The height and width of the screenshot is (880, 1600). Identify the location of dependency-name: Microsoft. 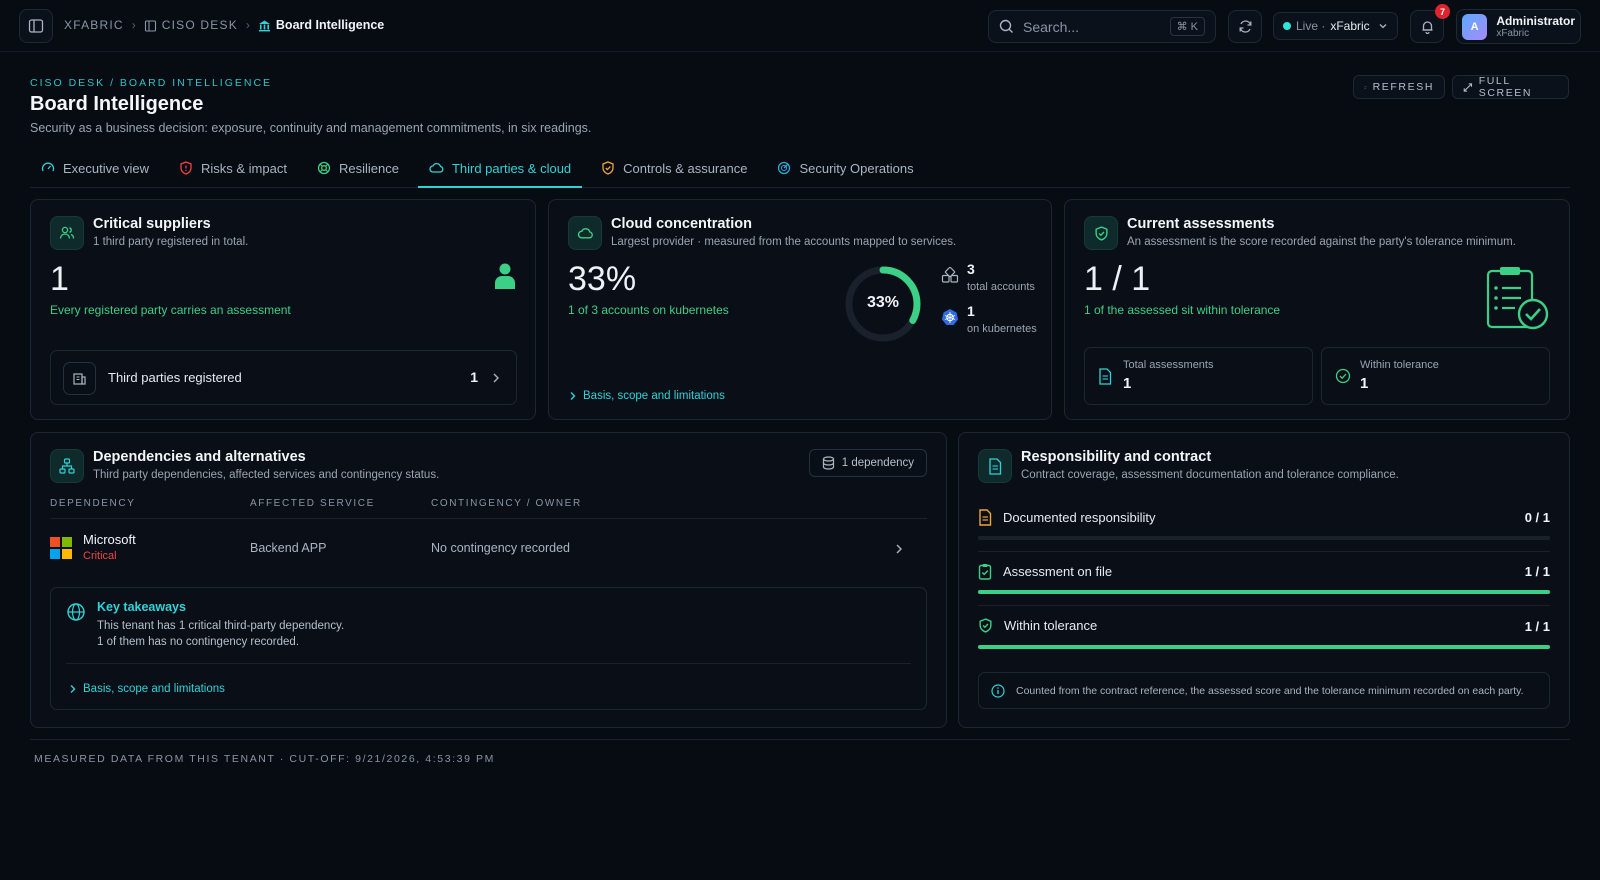
(109, 539).